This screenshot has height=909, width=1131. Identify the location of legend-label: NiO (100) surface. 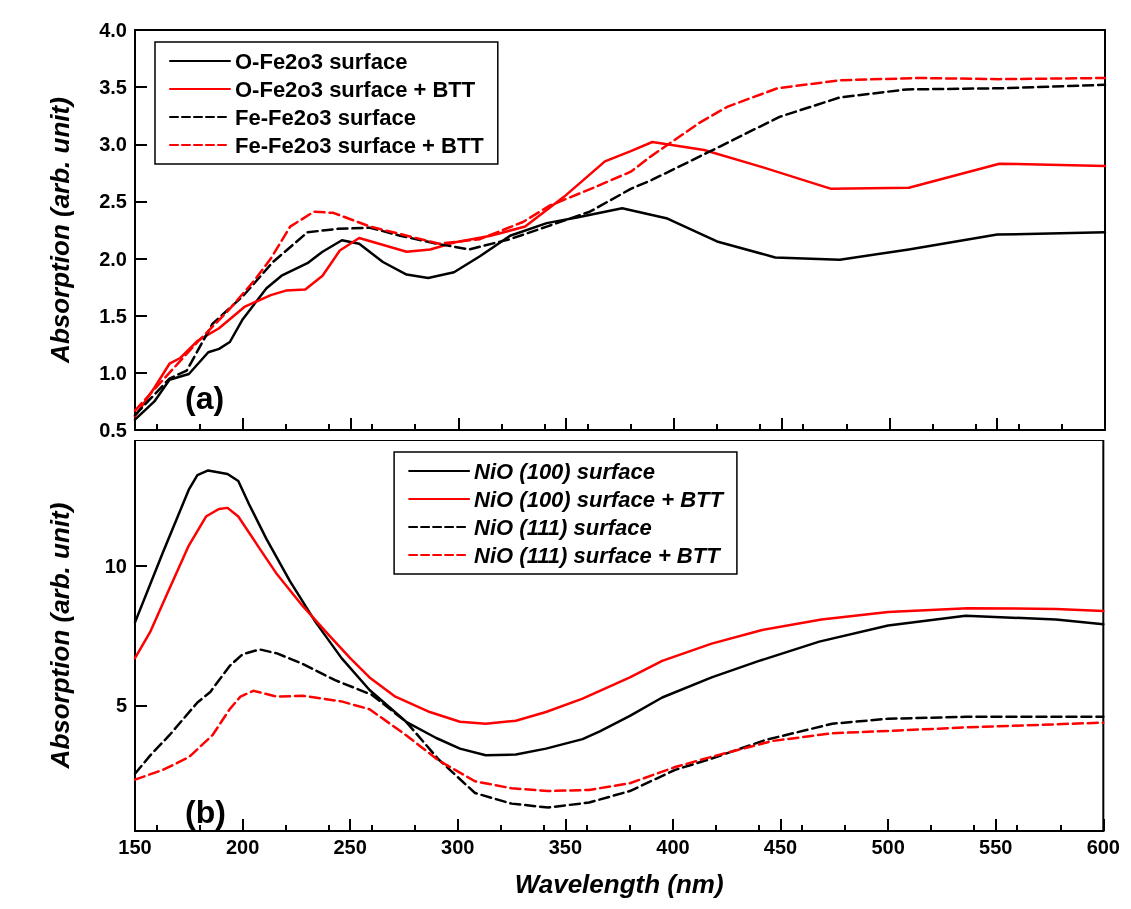
(565, 471).